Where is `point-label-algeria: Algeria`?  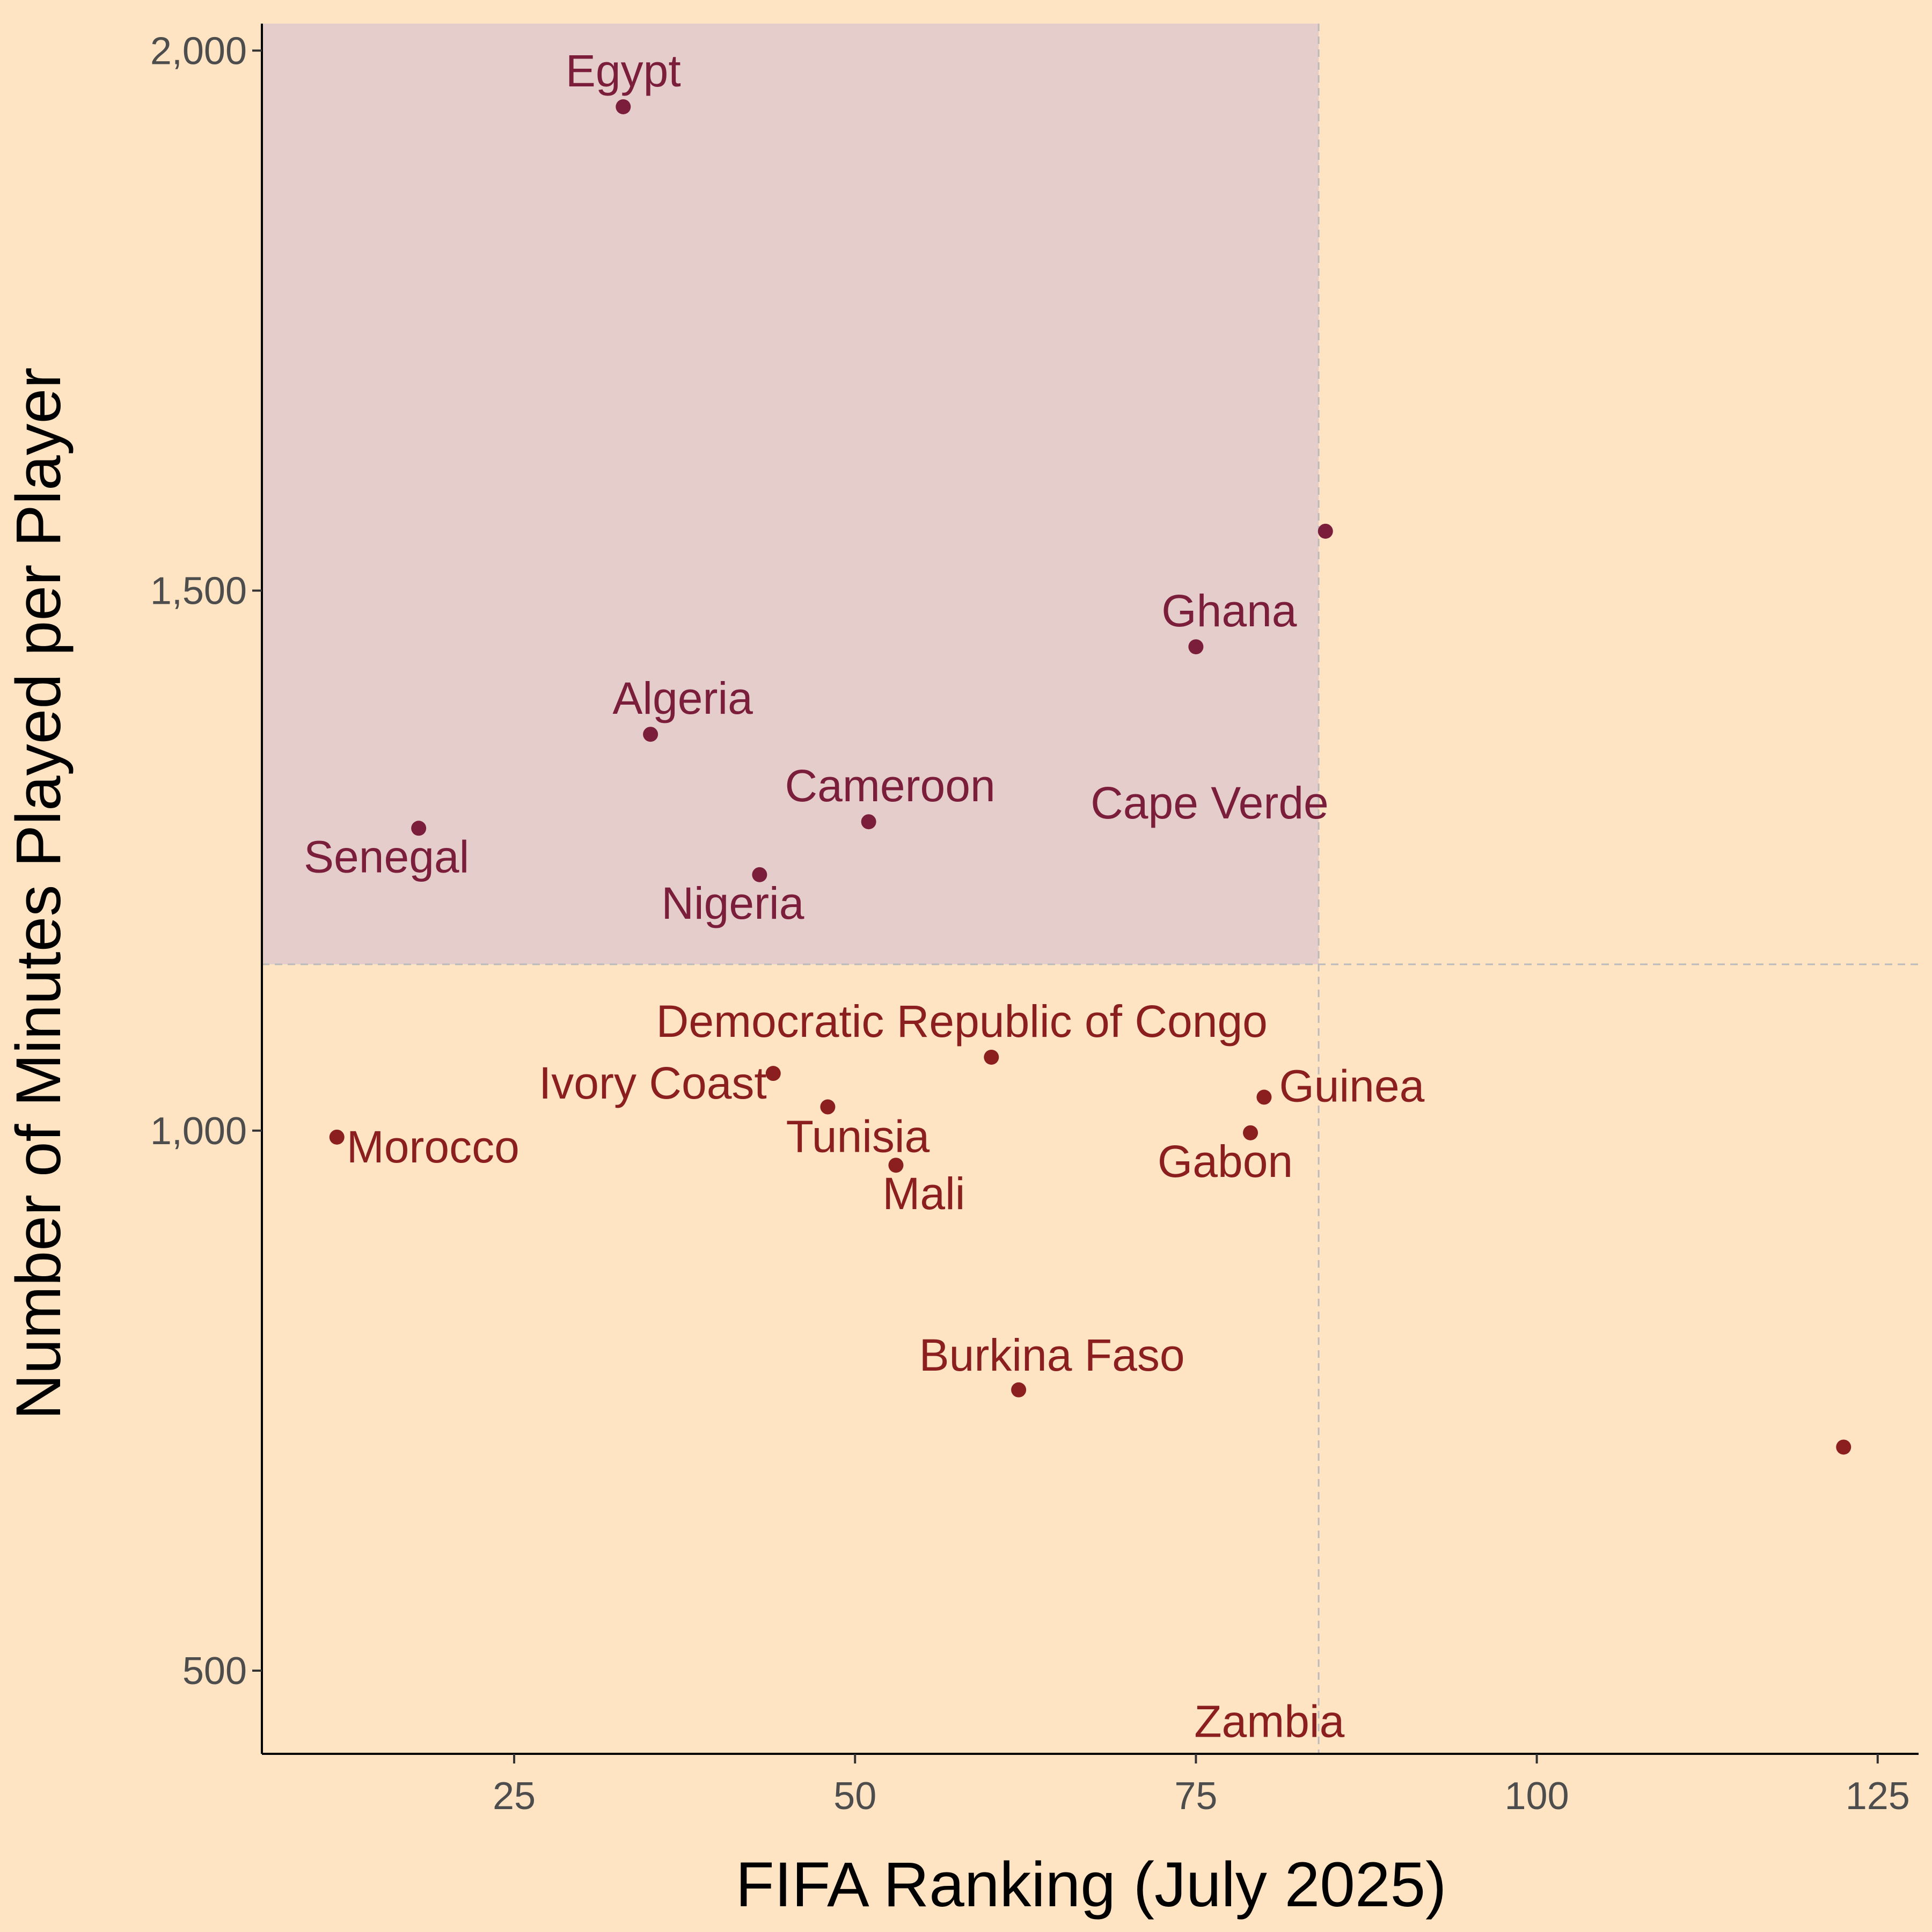
point-label-algeria: Algeria is located at coordinates (682, 698).